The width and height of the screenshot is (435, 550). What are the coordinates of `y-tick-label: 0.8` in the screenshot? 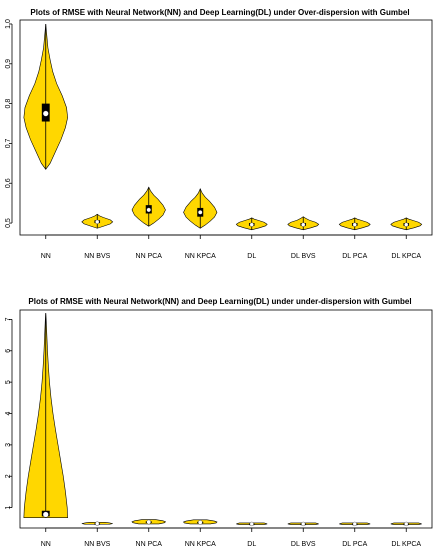 It's located at (8, 104).